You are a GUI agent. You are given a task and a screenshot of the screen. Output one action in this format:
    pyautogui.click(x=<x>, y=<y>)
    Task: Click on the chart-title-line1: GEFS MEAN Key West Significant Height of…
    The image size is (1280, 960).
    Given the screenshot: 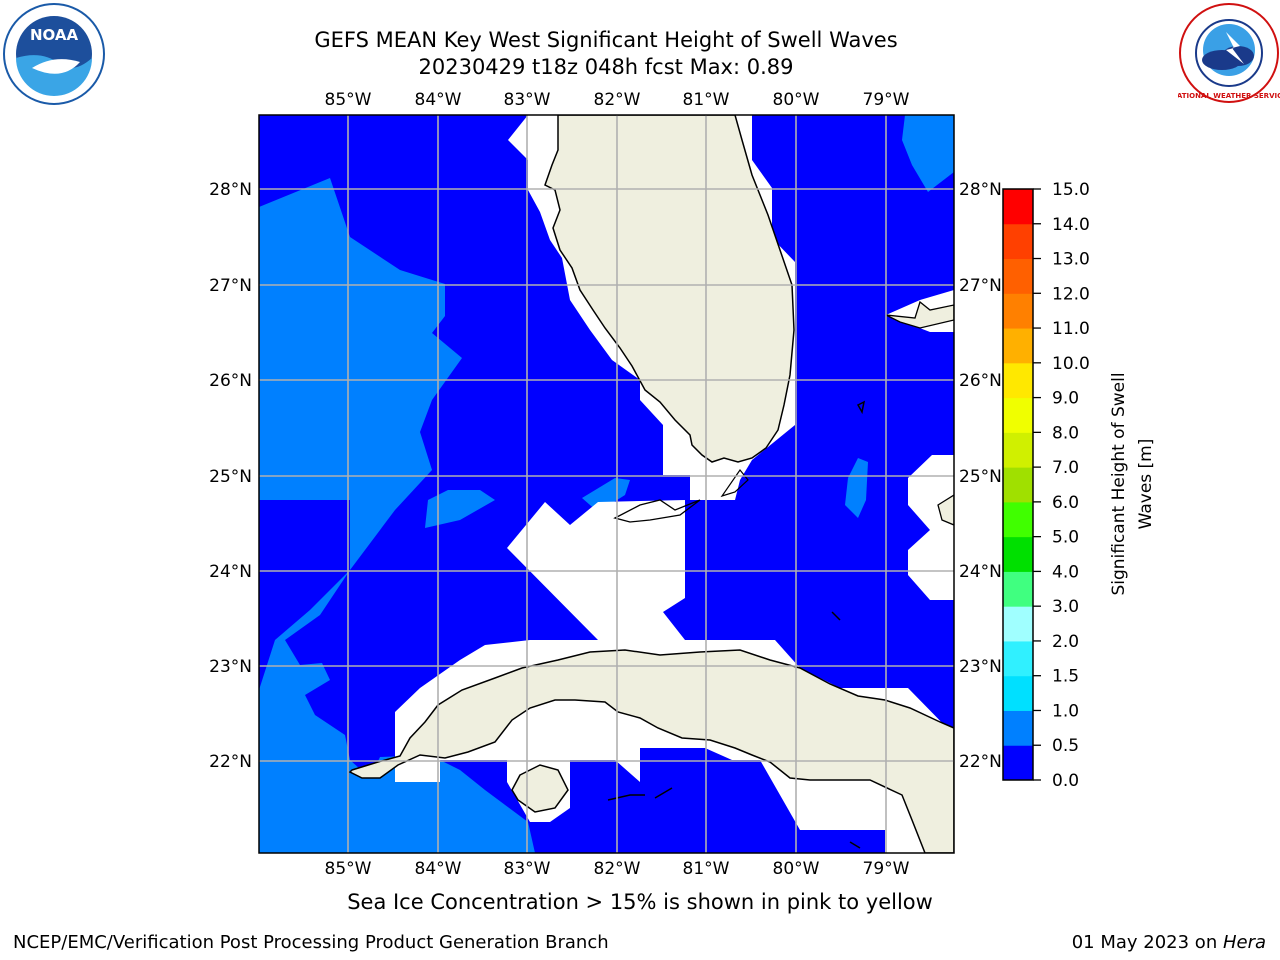 What is the action you would take?
    pyautogui.click(x=606, y=40)
    